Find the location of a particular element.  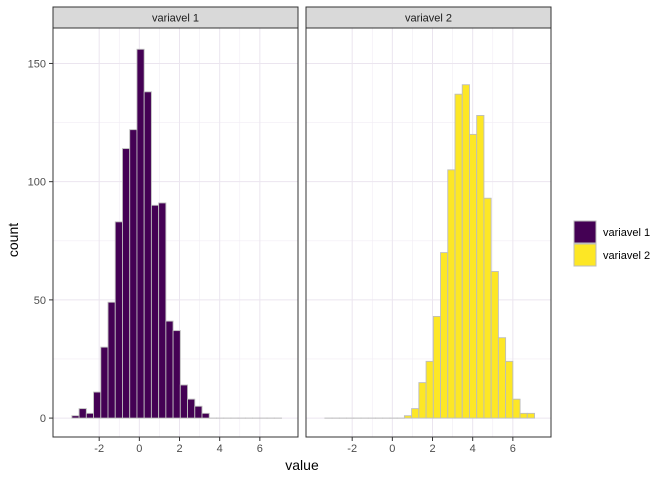

x-axis-title: value is located at coordinates (302, 465).